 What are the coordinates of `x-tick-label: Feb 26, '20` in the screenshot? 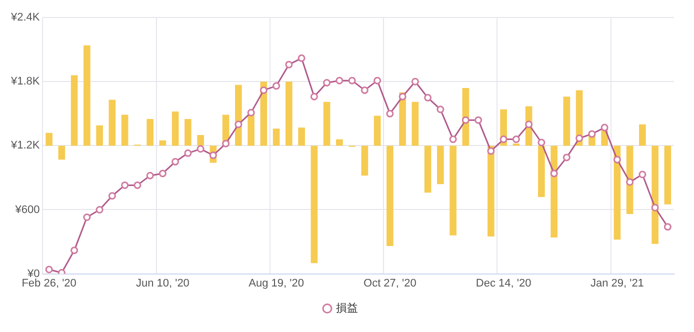 It's located at (49, 283).